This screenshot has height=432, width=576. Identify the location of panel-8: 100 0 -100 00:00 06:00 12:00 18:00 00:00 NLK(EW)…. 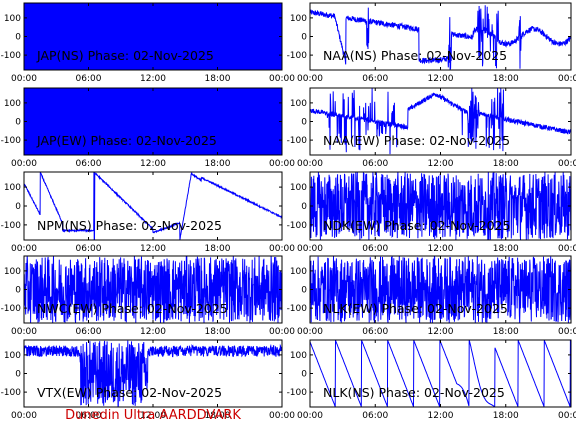
(431, 296).